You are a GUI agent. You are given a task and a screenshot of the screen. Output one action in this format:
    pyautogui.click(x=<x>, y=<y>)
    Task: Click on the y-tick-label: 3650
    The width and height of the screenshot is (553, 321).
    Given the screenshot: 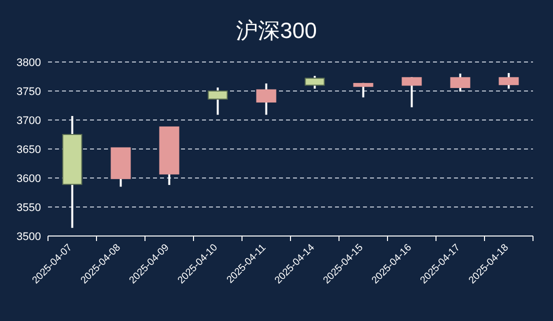 What is the action you would take?
    pyautogui.click(x=28, y=150)
    